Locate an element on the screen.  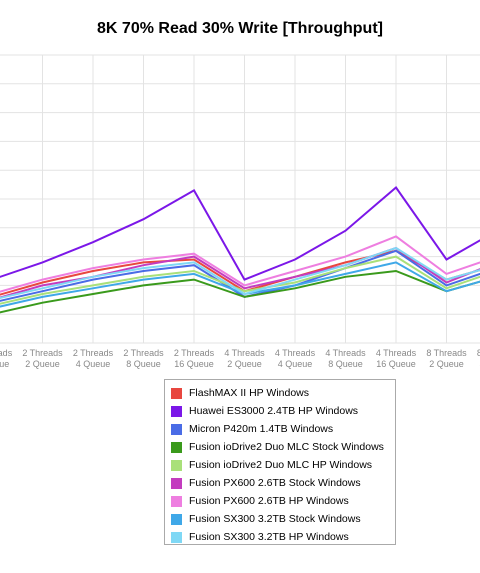
x-tick-label: 4 Threads 4 Queue is located at coordinates (295, 358).